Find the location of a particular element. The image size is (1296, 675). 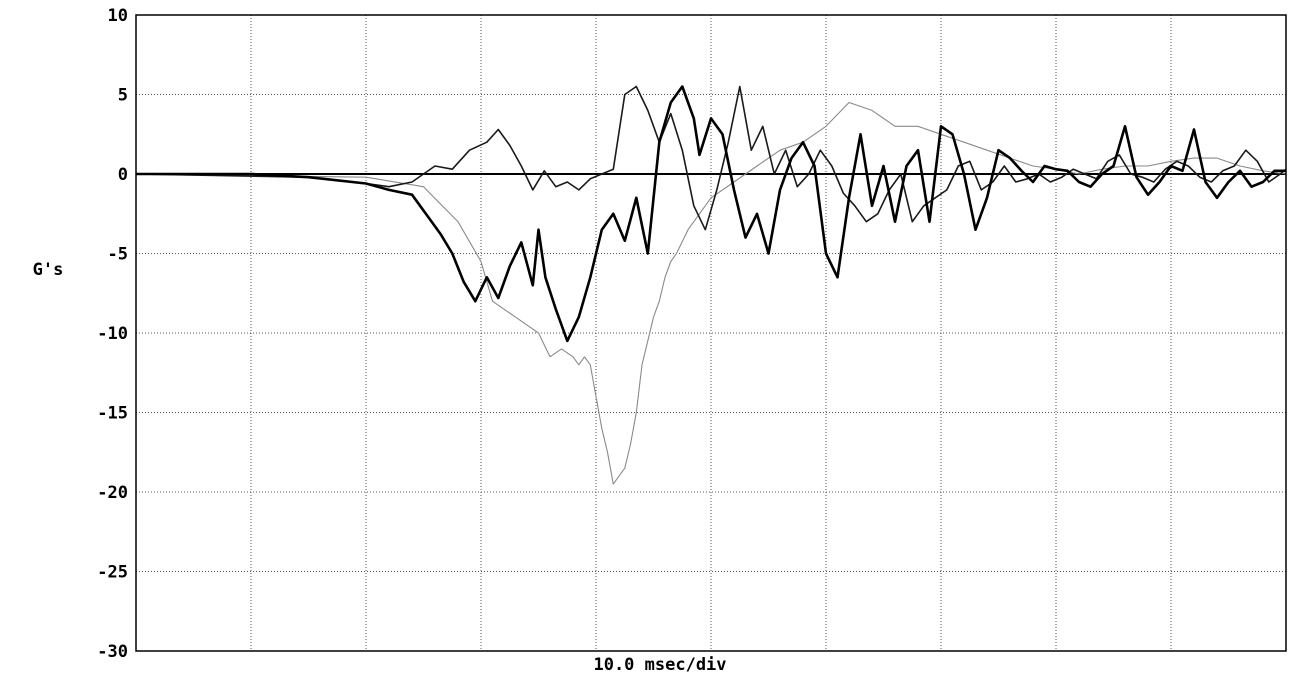

y-tick-label: -10 is located at coordinates (112, 334).